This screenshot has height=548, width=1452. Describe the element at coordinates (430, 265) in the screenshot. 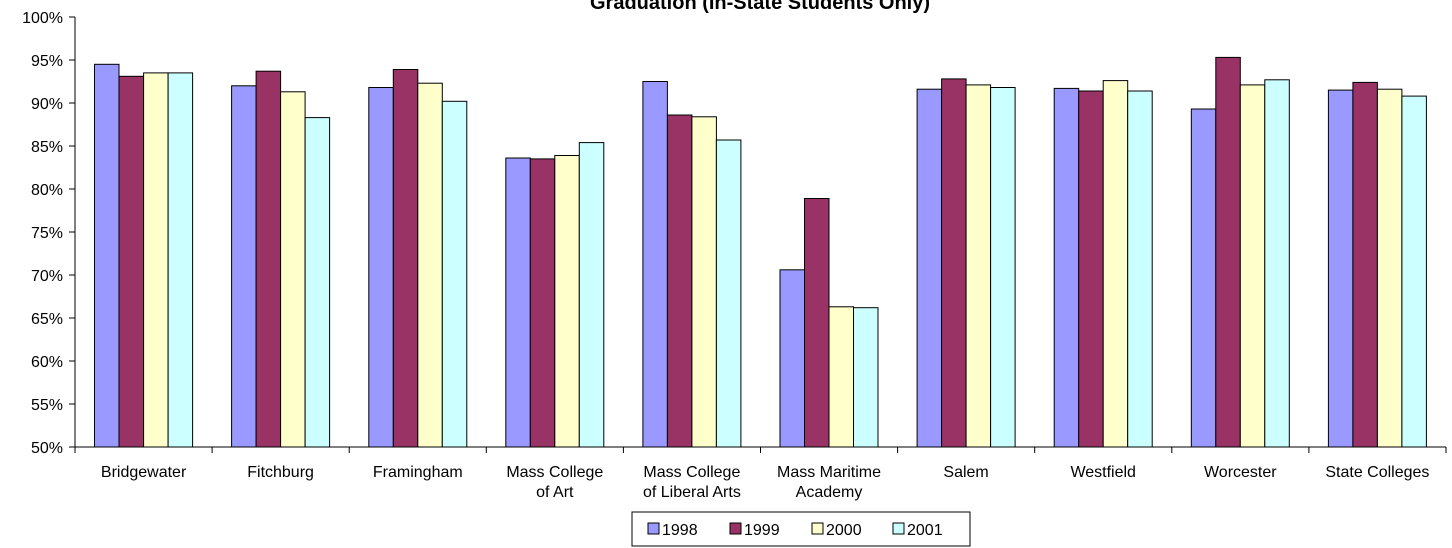

I see `bar-2000-framingham` at that location.